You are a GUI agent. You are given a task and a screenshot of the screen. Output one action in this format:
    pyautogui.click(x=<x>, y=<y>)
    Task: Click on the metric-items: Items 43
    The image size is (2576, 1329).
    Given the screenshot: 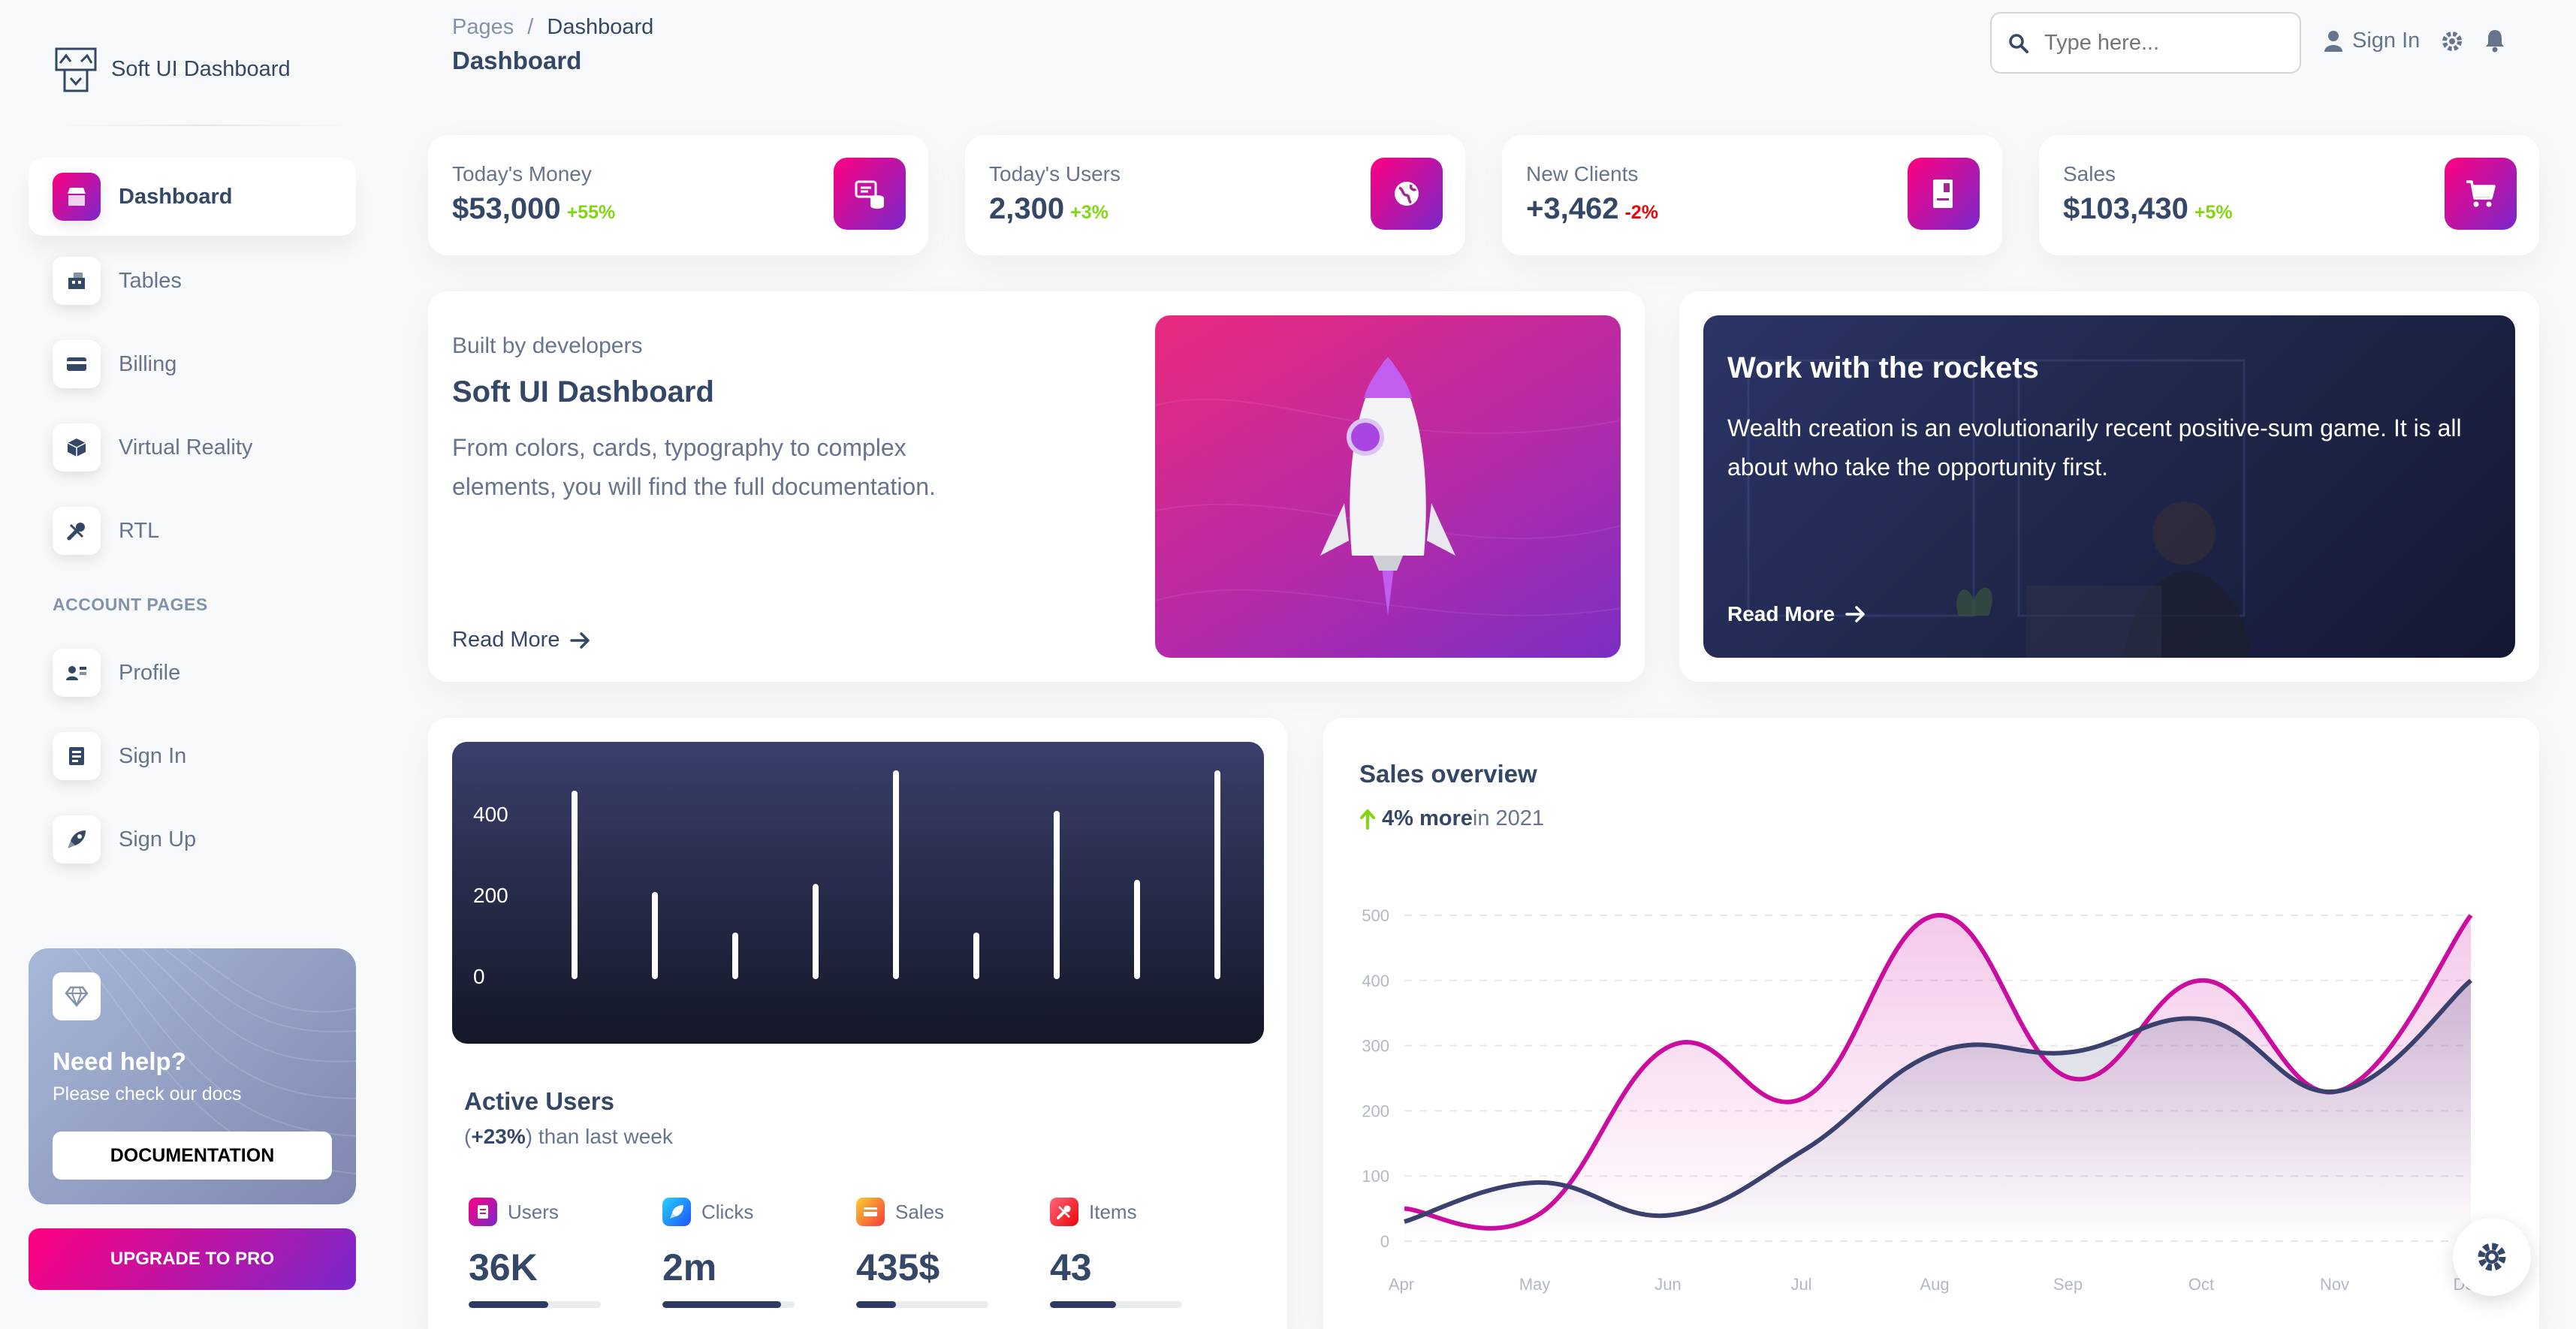 What is the action you would take?
    pyautogui.click(x=1116, y=1253)
    